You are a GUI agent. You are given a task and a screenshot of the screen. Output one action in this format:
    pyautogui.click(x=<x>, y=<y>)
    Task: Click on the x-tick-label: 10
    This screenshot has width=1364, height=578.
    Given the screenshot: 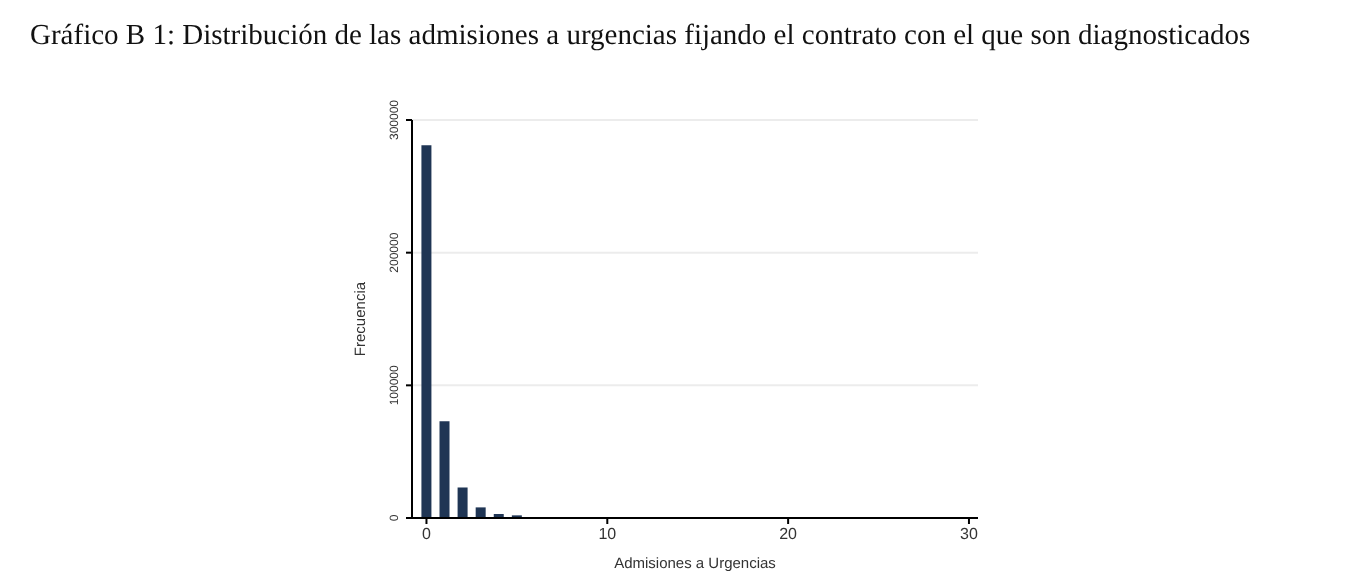 What is the action you would take?
    pyautogui.click(x=608, y=534)
    